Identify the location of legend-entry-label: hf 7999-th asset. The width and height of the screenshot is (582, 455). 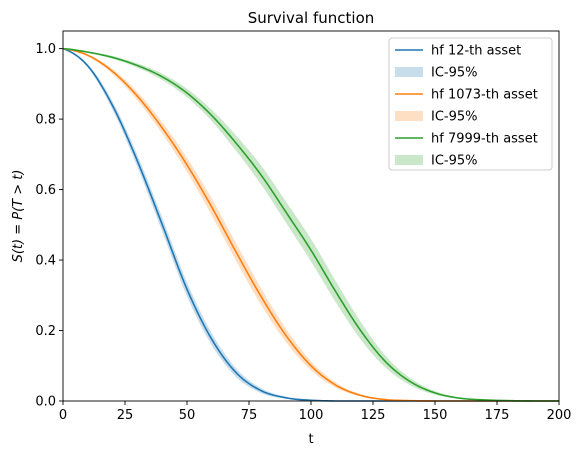
(484, 139).